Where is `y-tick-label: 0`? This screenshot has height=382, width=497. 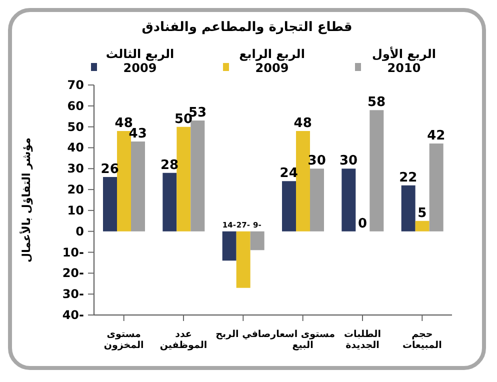 y-tick-label: 0 is located at coordinates (80, 231).